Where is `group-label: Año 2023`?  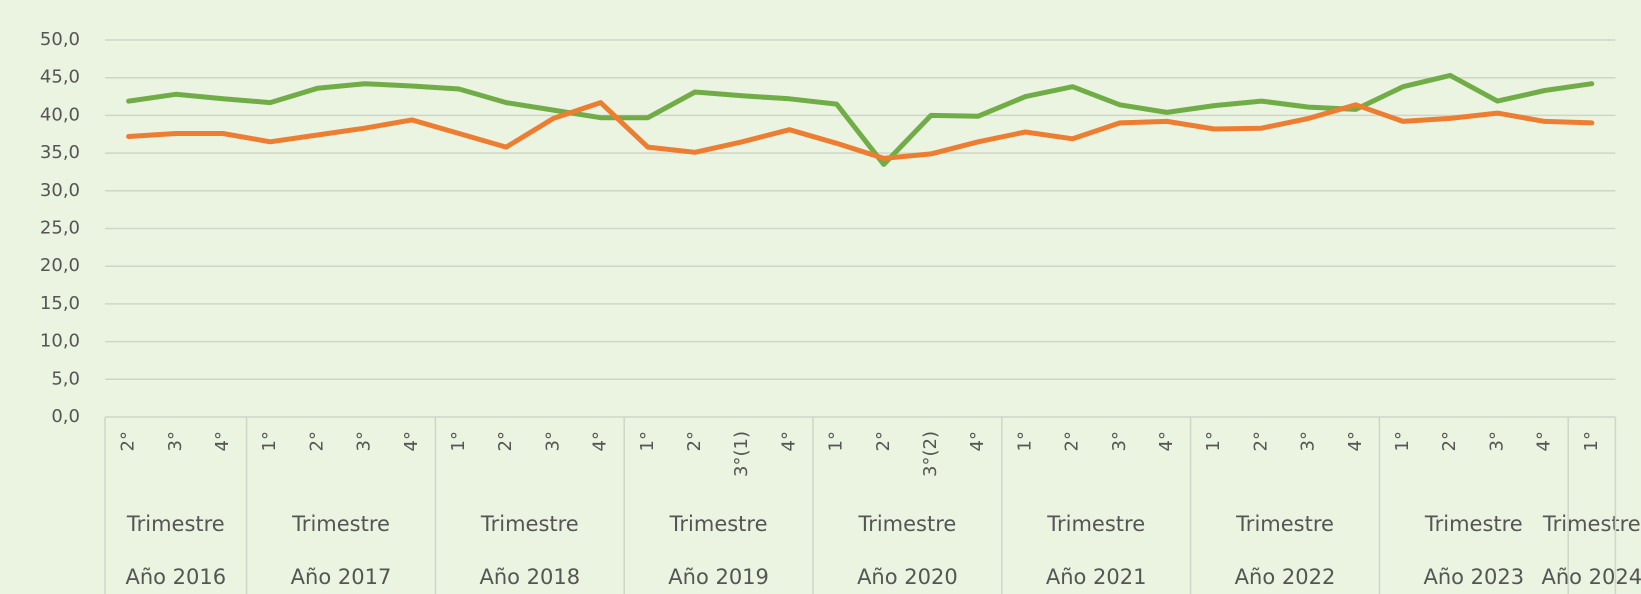 group-label: Año 2023 is located at coordinates (1473, 577).